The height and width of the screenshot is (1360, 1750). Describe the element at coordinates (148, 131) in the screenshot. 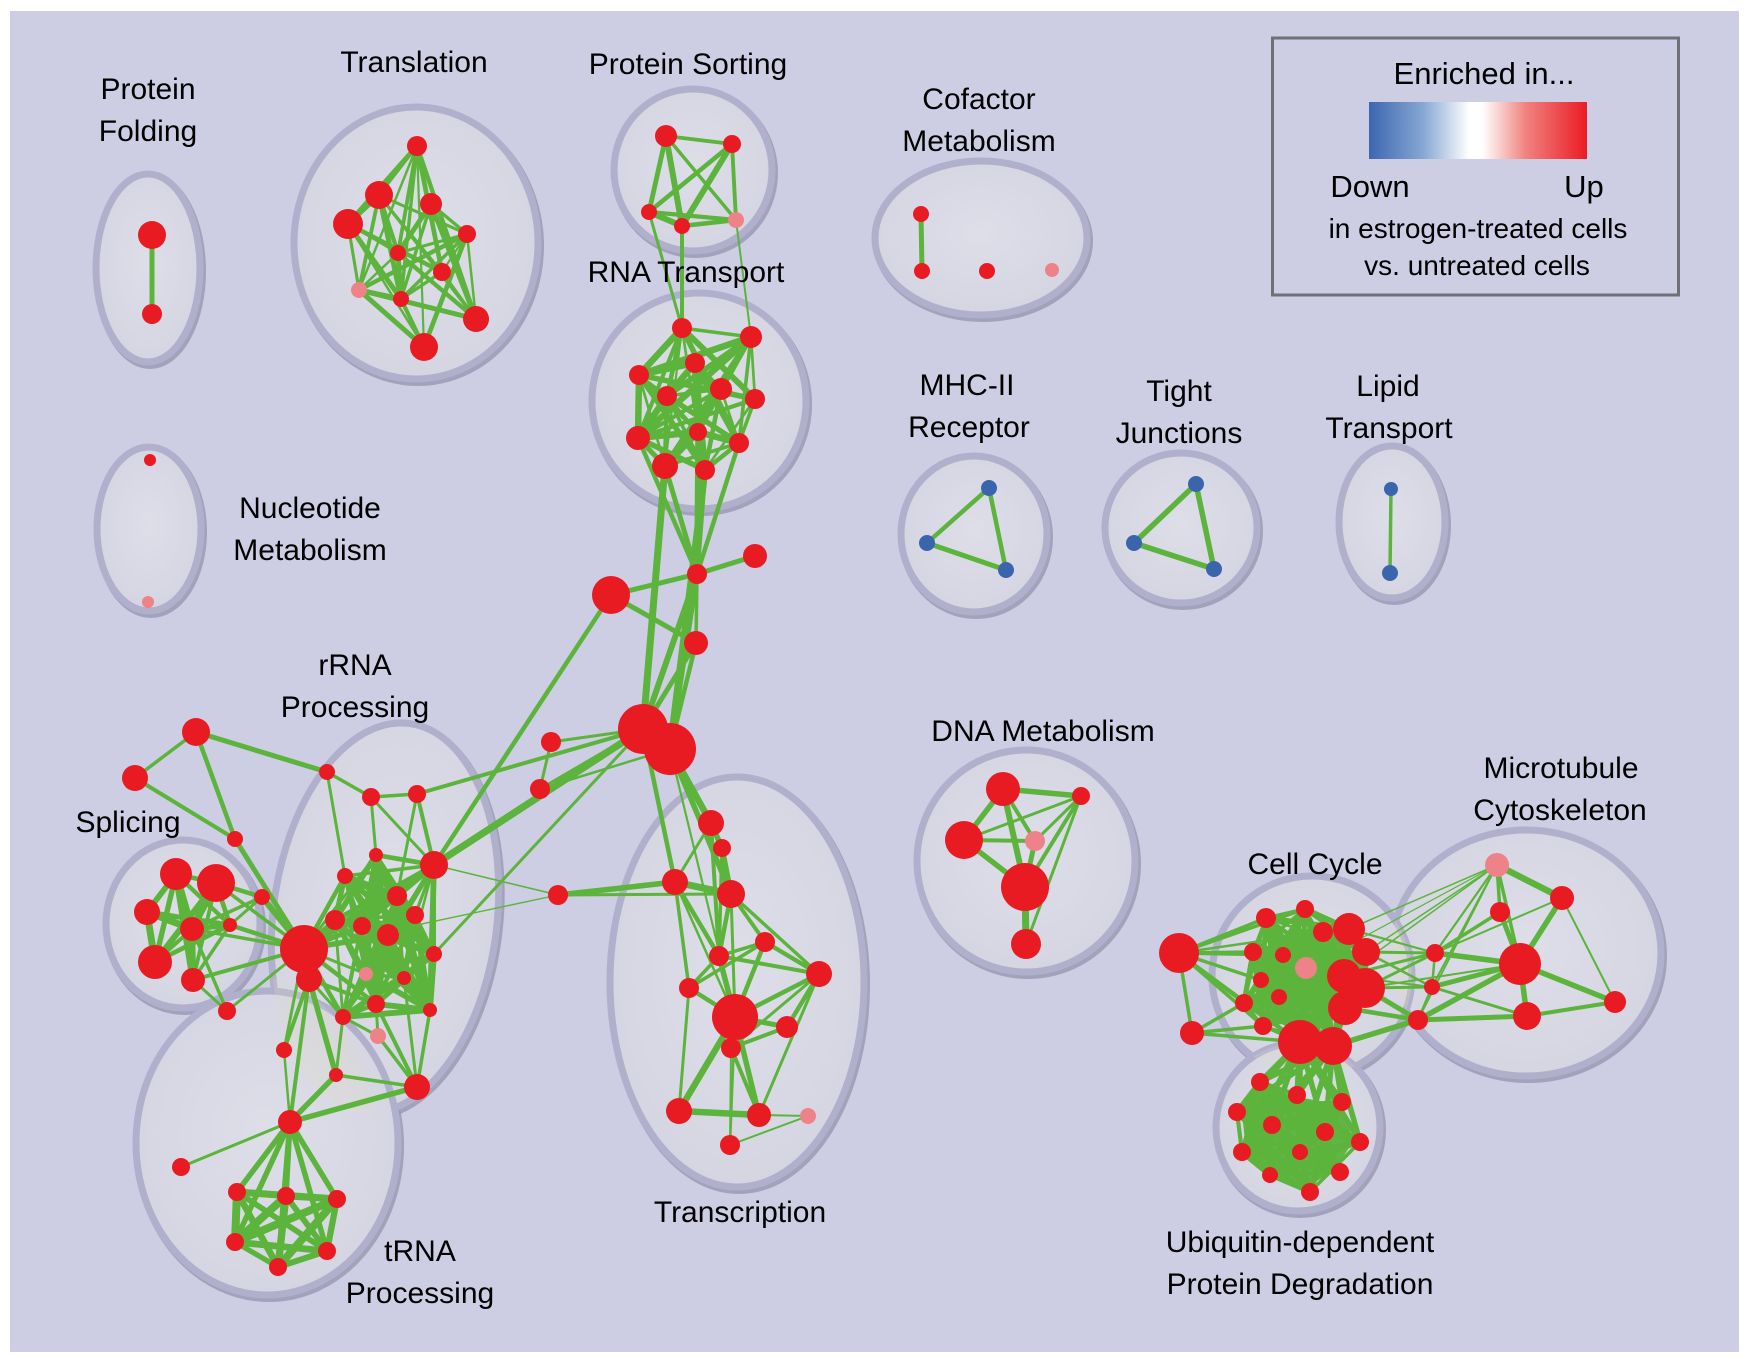

I see `svg-text: Folding` at that location.